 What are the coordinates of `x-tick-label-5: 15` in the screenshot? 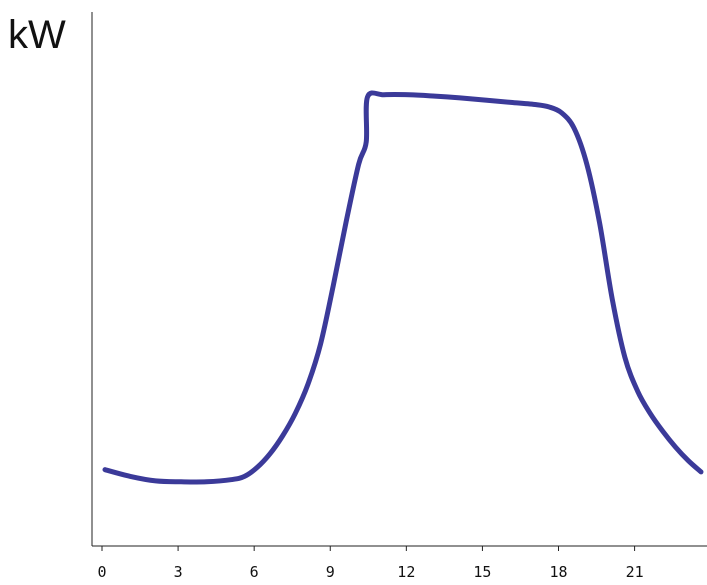 It's located at (482, 572).